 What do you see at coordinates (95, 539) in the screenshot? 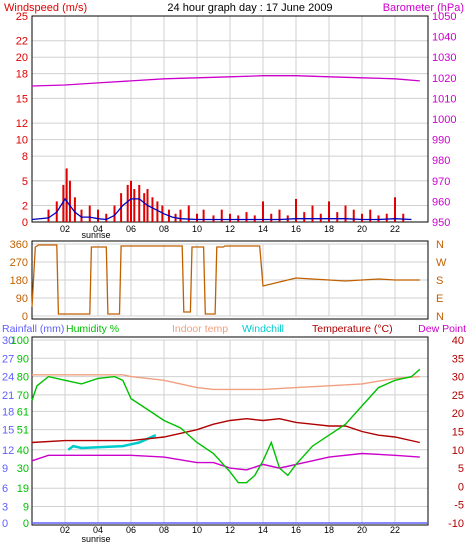
I see `sunrise-label-bottom: sunrise` at bounding box center [95, 539].